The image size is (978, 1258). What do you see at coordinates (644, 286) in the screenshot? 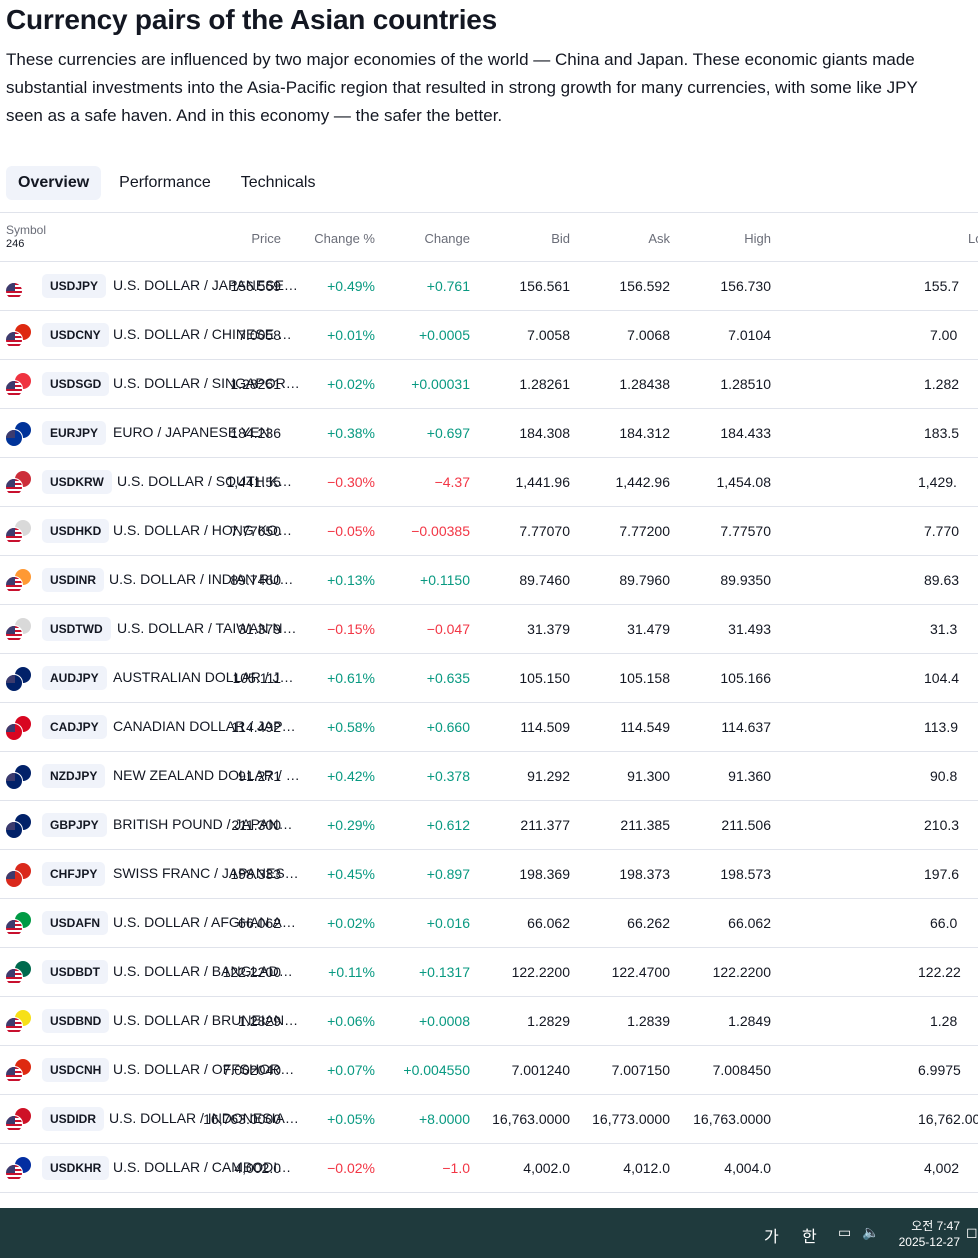
I see `ask-cell: 156.592` at bounding box center [644, 286].